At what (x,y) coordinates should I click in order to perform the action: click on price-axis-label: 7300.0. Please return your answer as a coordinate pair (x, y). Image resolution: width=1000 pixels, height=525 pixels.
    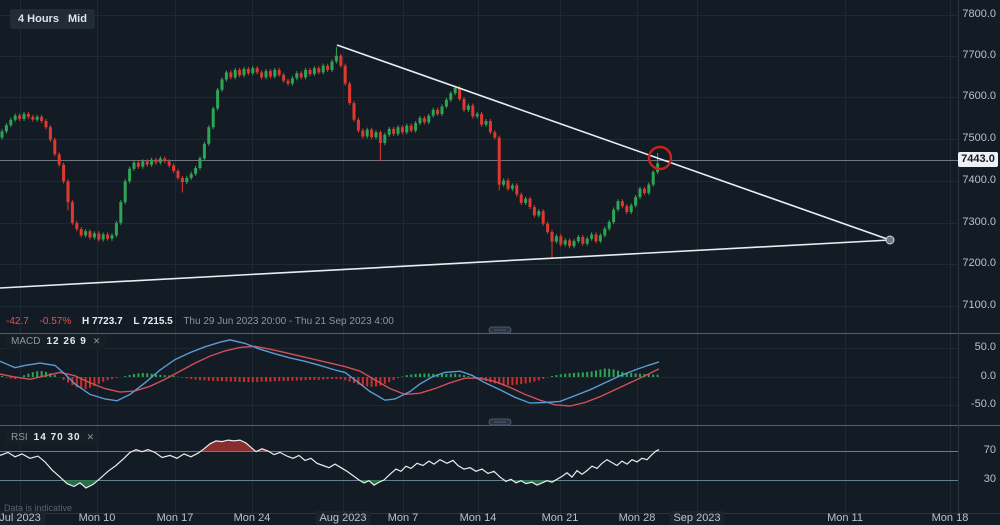
    Looking at the image, I should click on (979, 222).